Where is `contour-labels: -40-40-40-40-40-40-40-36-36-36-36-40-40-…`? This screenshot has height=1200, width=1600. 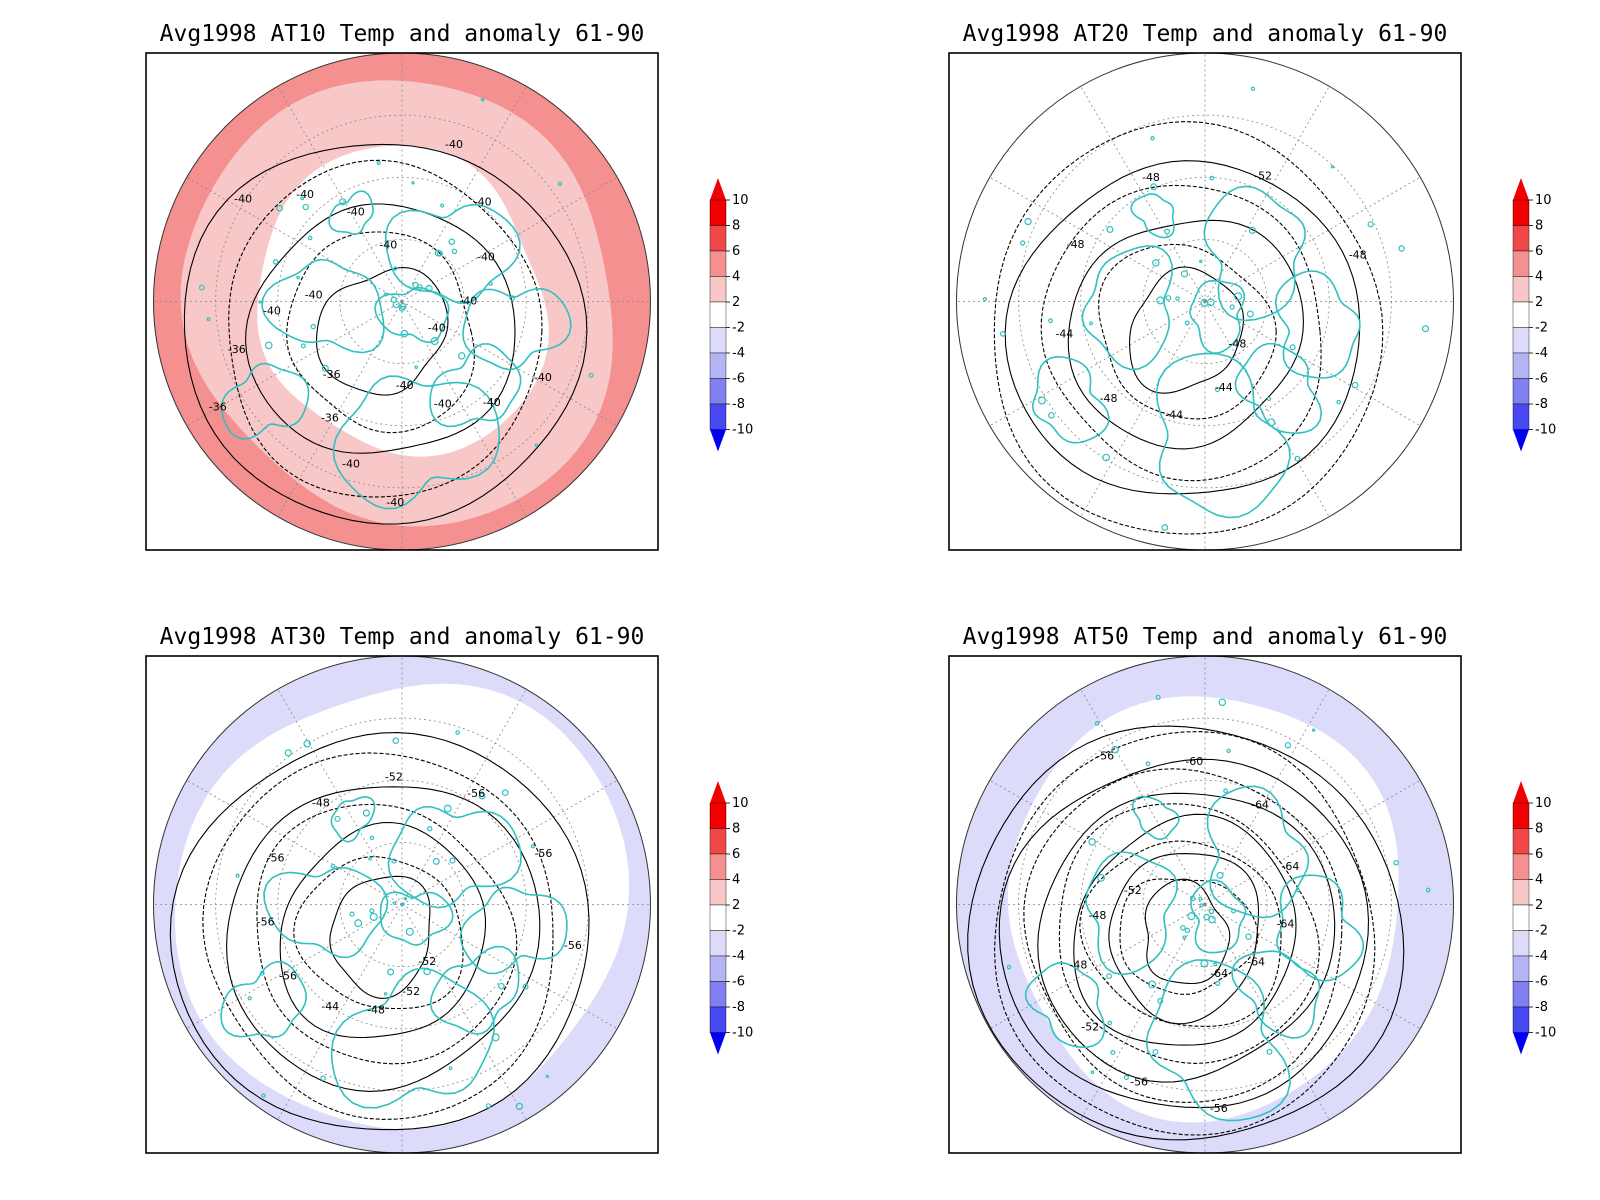 contour-labels: -40-40-40-40-40-40-40-36-36-36-36-40-40-… is located at coordinates (380, 323).